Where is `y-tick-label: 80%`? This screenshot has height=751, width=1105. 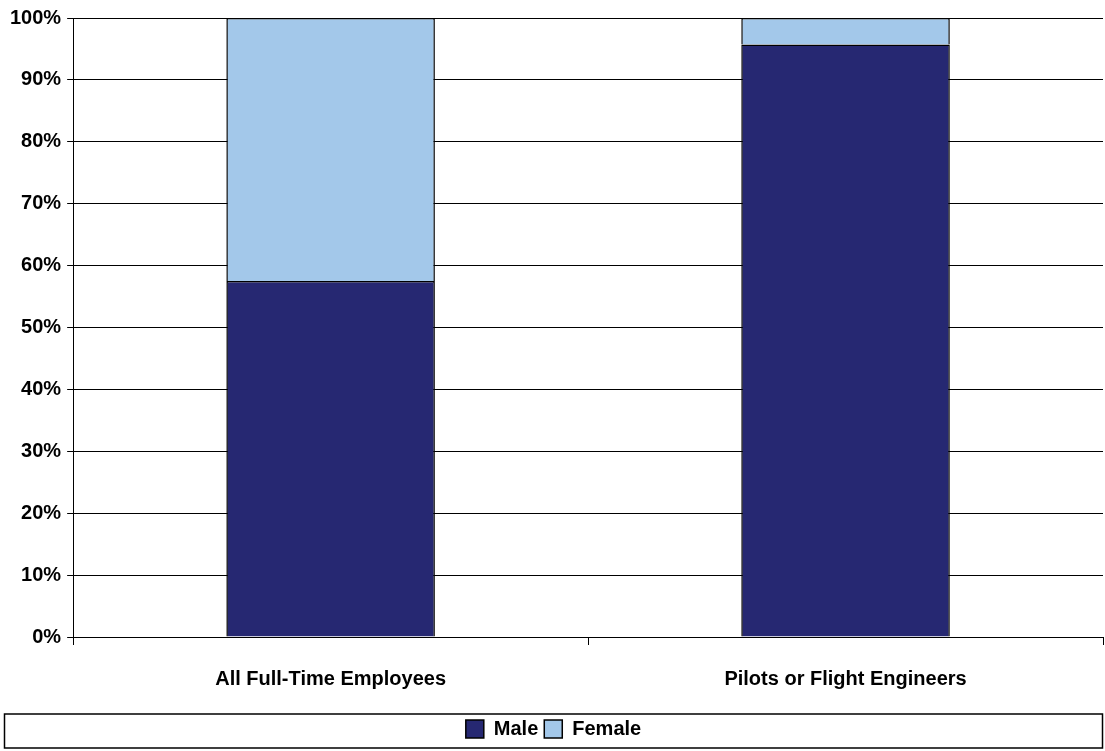 y-tick-label: 80% is located at coordinates (41, 140).